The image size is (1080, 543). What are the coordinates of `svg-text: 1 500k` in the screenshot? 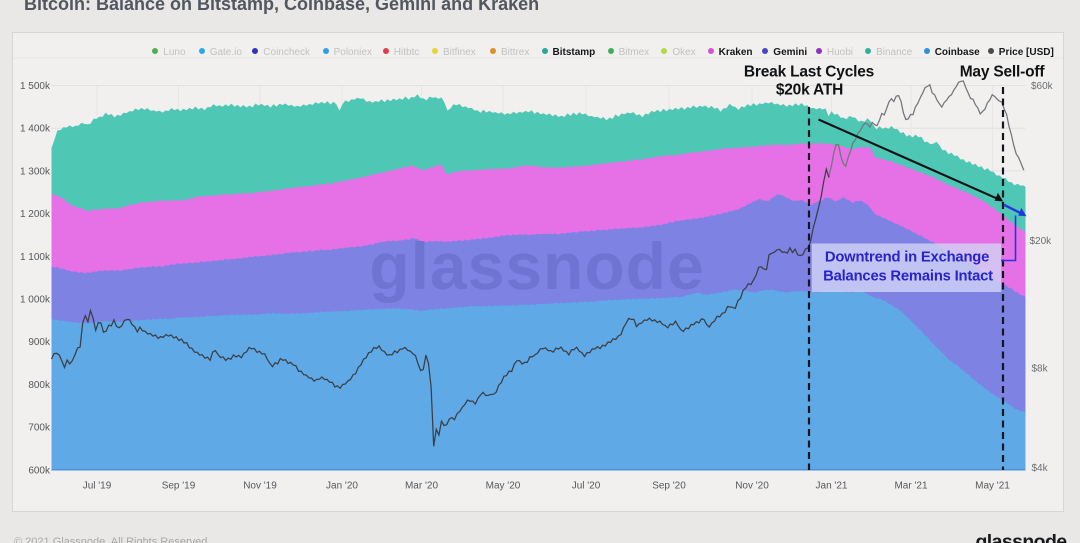 It's located at (35, 86).